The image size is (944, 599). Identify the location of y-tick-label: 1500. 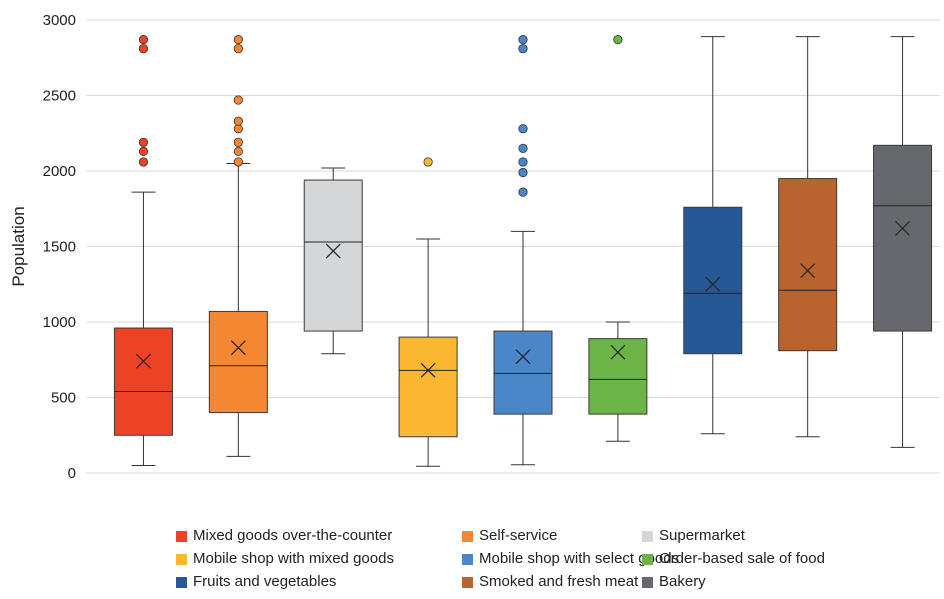
(59, 247).